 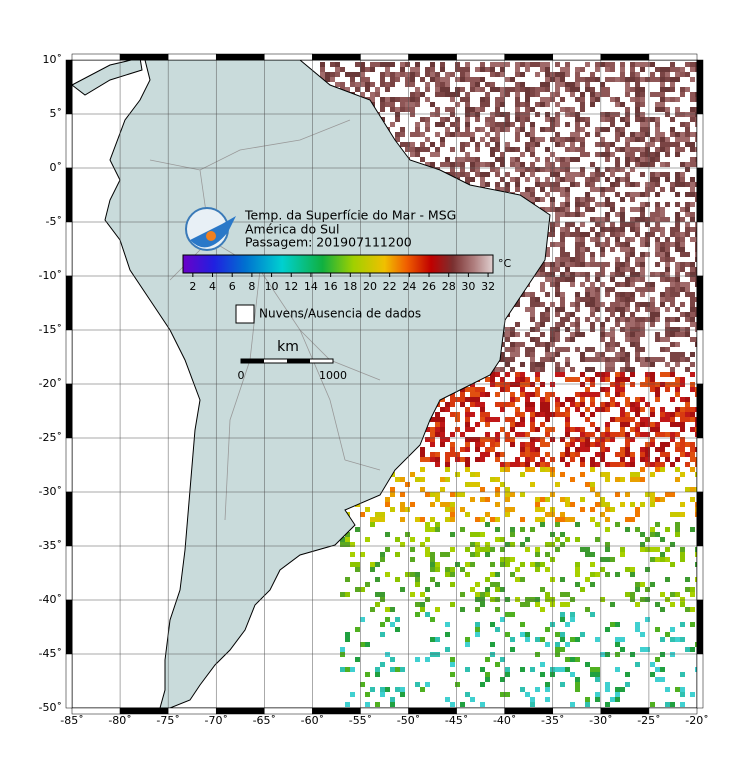 I want to click on colorbar-tick-label: 28, so click(x=449, y=286).